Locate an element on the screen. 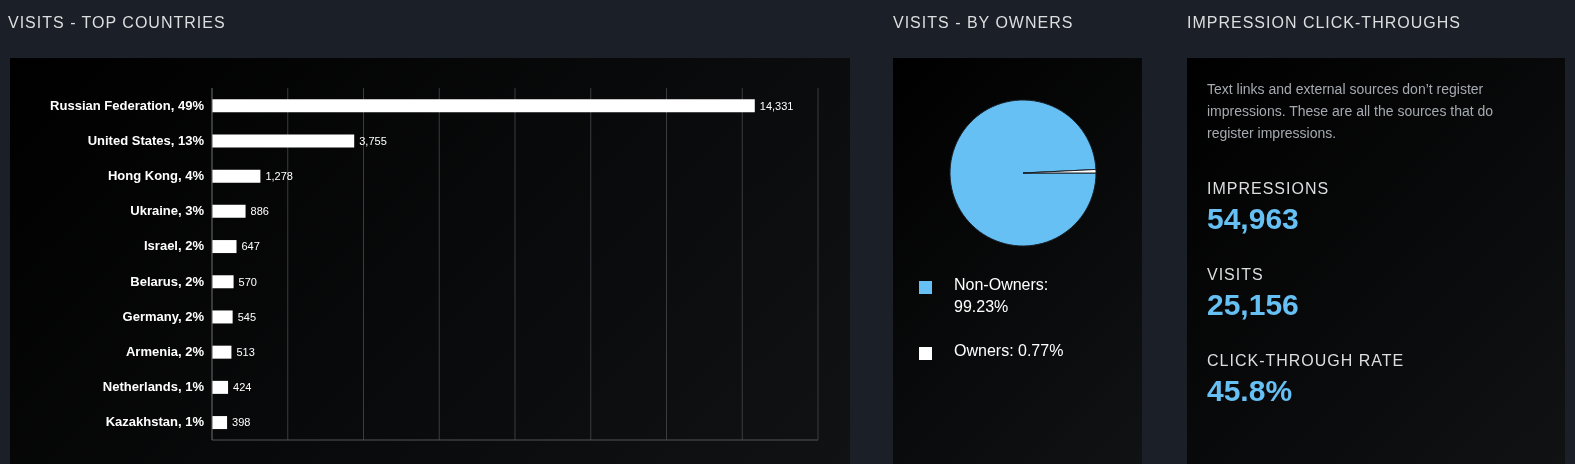  legend-label: Owners: 0.77% is located at coordinates (1009, 351).